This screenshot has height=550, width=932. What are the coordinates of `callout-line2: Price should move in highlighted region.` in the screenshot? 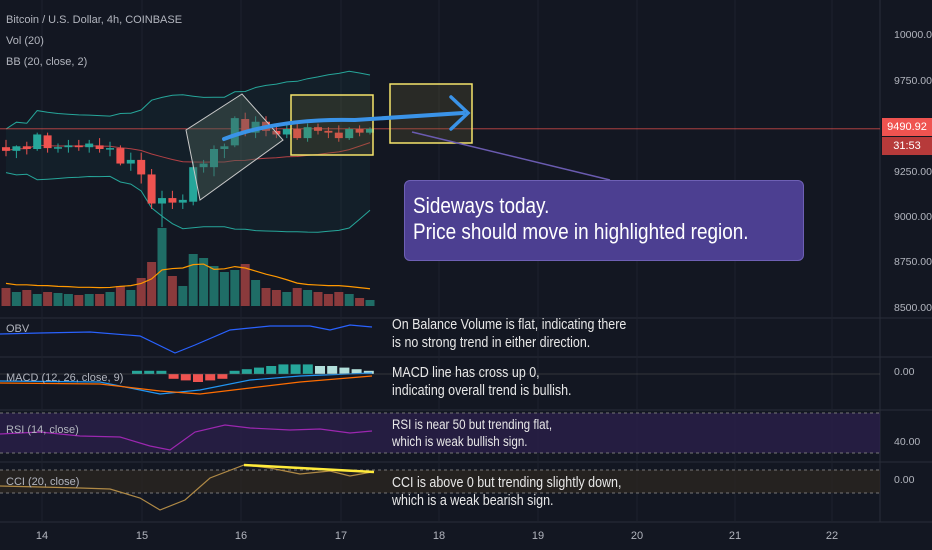 It's located at (581, 231).